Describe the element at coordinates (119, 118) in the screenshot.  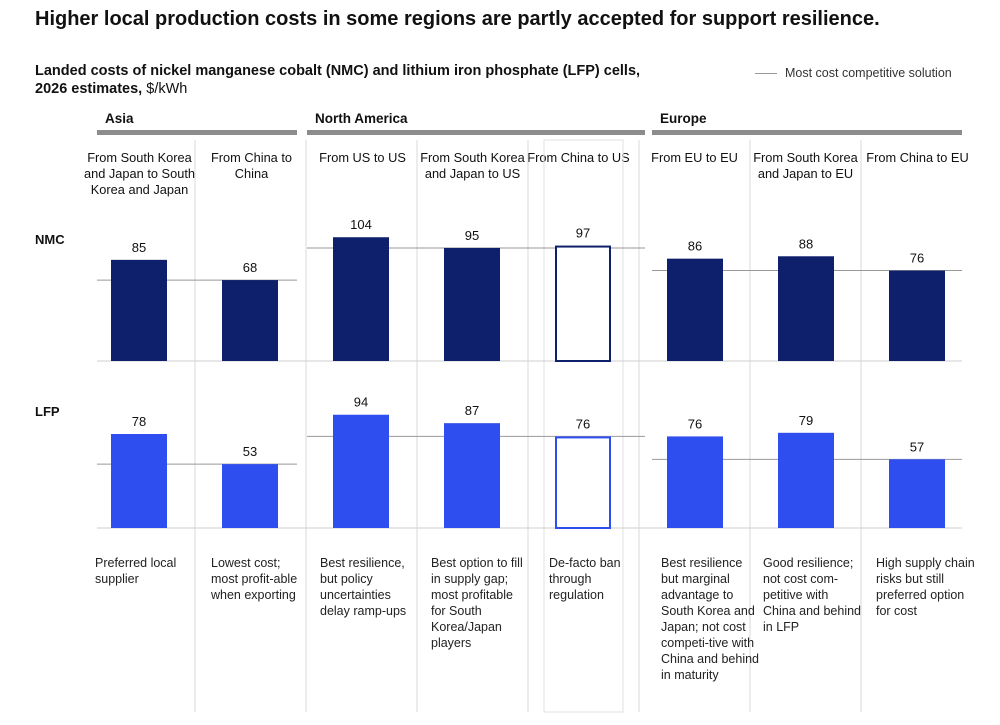
I see `region-label-asia: Asia` at that location.